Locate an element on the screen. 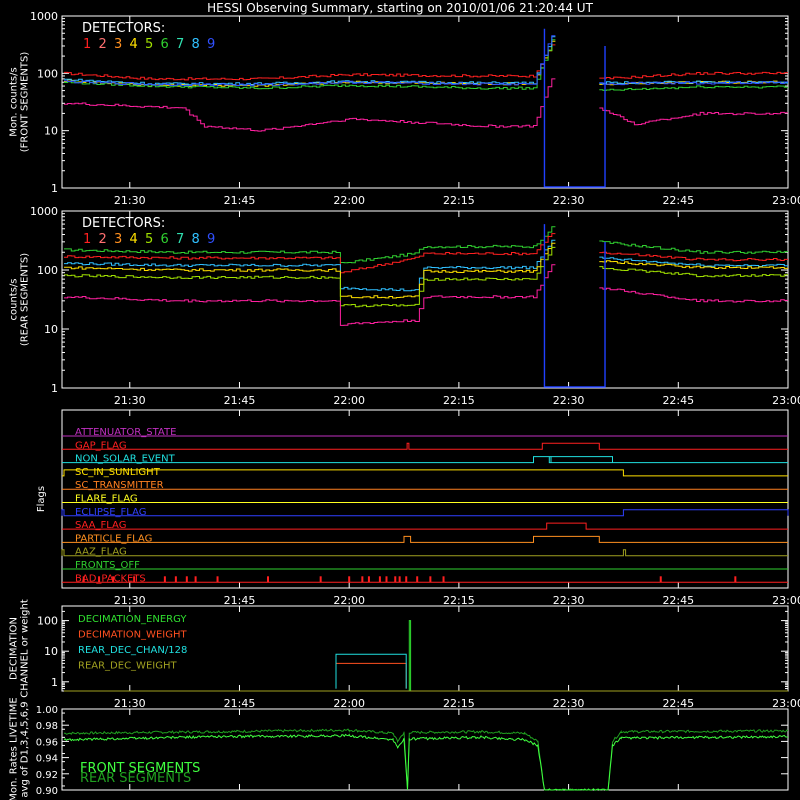 This screenshot has height=800, width=800. livetime-legend-1: REAR SEGMENTS is located at coordinates (135, 778).